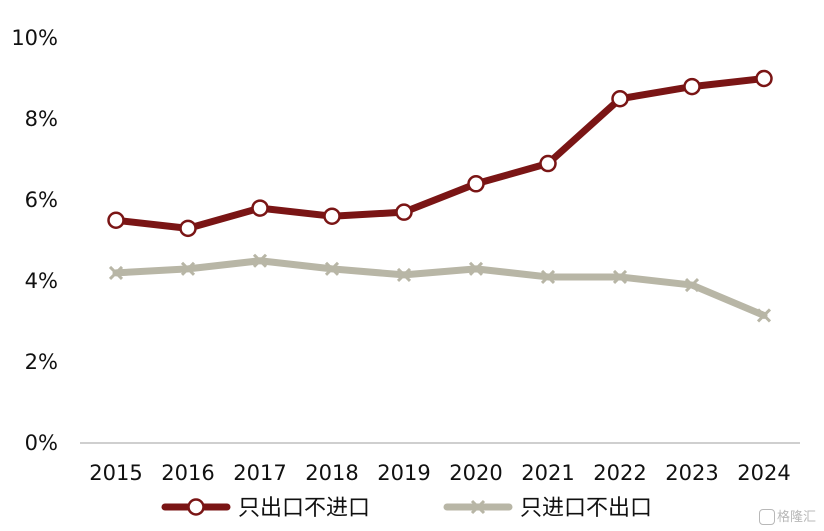 Image resolution: width=824 pixels, height=531 pixels. I want to click on y-tick-label: 10%, so click(34, 38).